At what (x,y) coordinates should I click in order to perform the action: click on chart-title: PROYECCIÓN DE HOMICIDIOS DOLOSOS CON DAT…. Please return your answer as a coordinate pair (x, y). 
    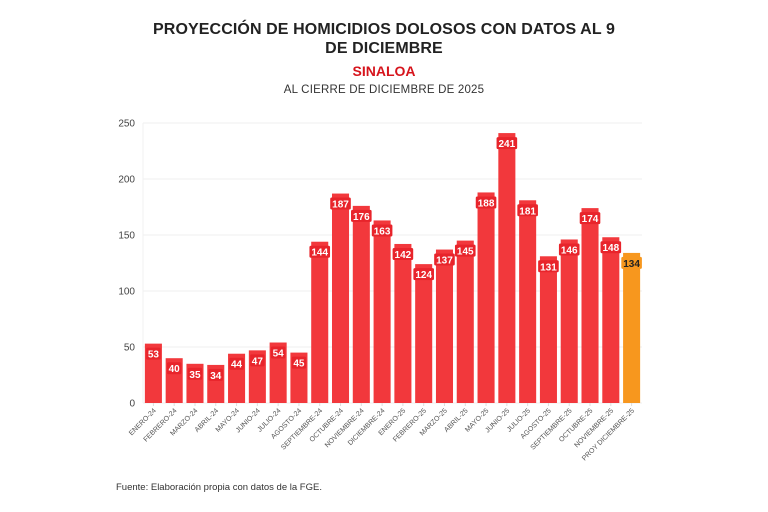
    Looking at the image, I should click on (384, 39).